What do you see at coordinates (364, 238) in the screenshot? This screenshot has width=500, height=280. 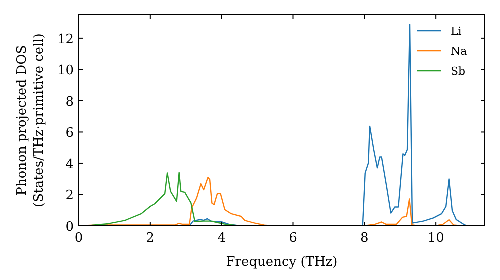 I see `x-tick-label: 8` at bounding box center [364, 238].